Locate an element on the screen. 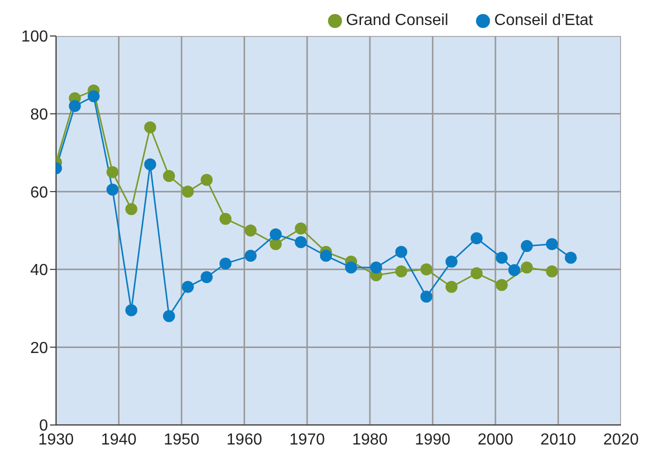 The height and width of the screenshot is (455, 647). x-tick-label: 1960 is located at coordinates (244, 439).